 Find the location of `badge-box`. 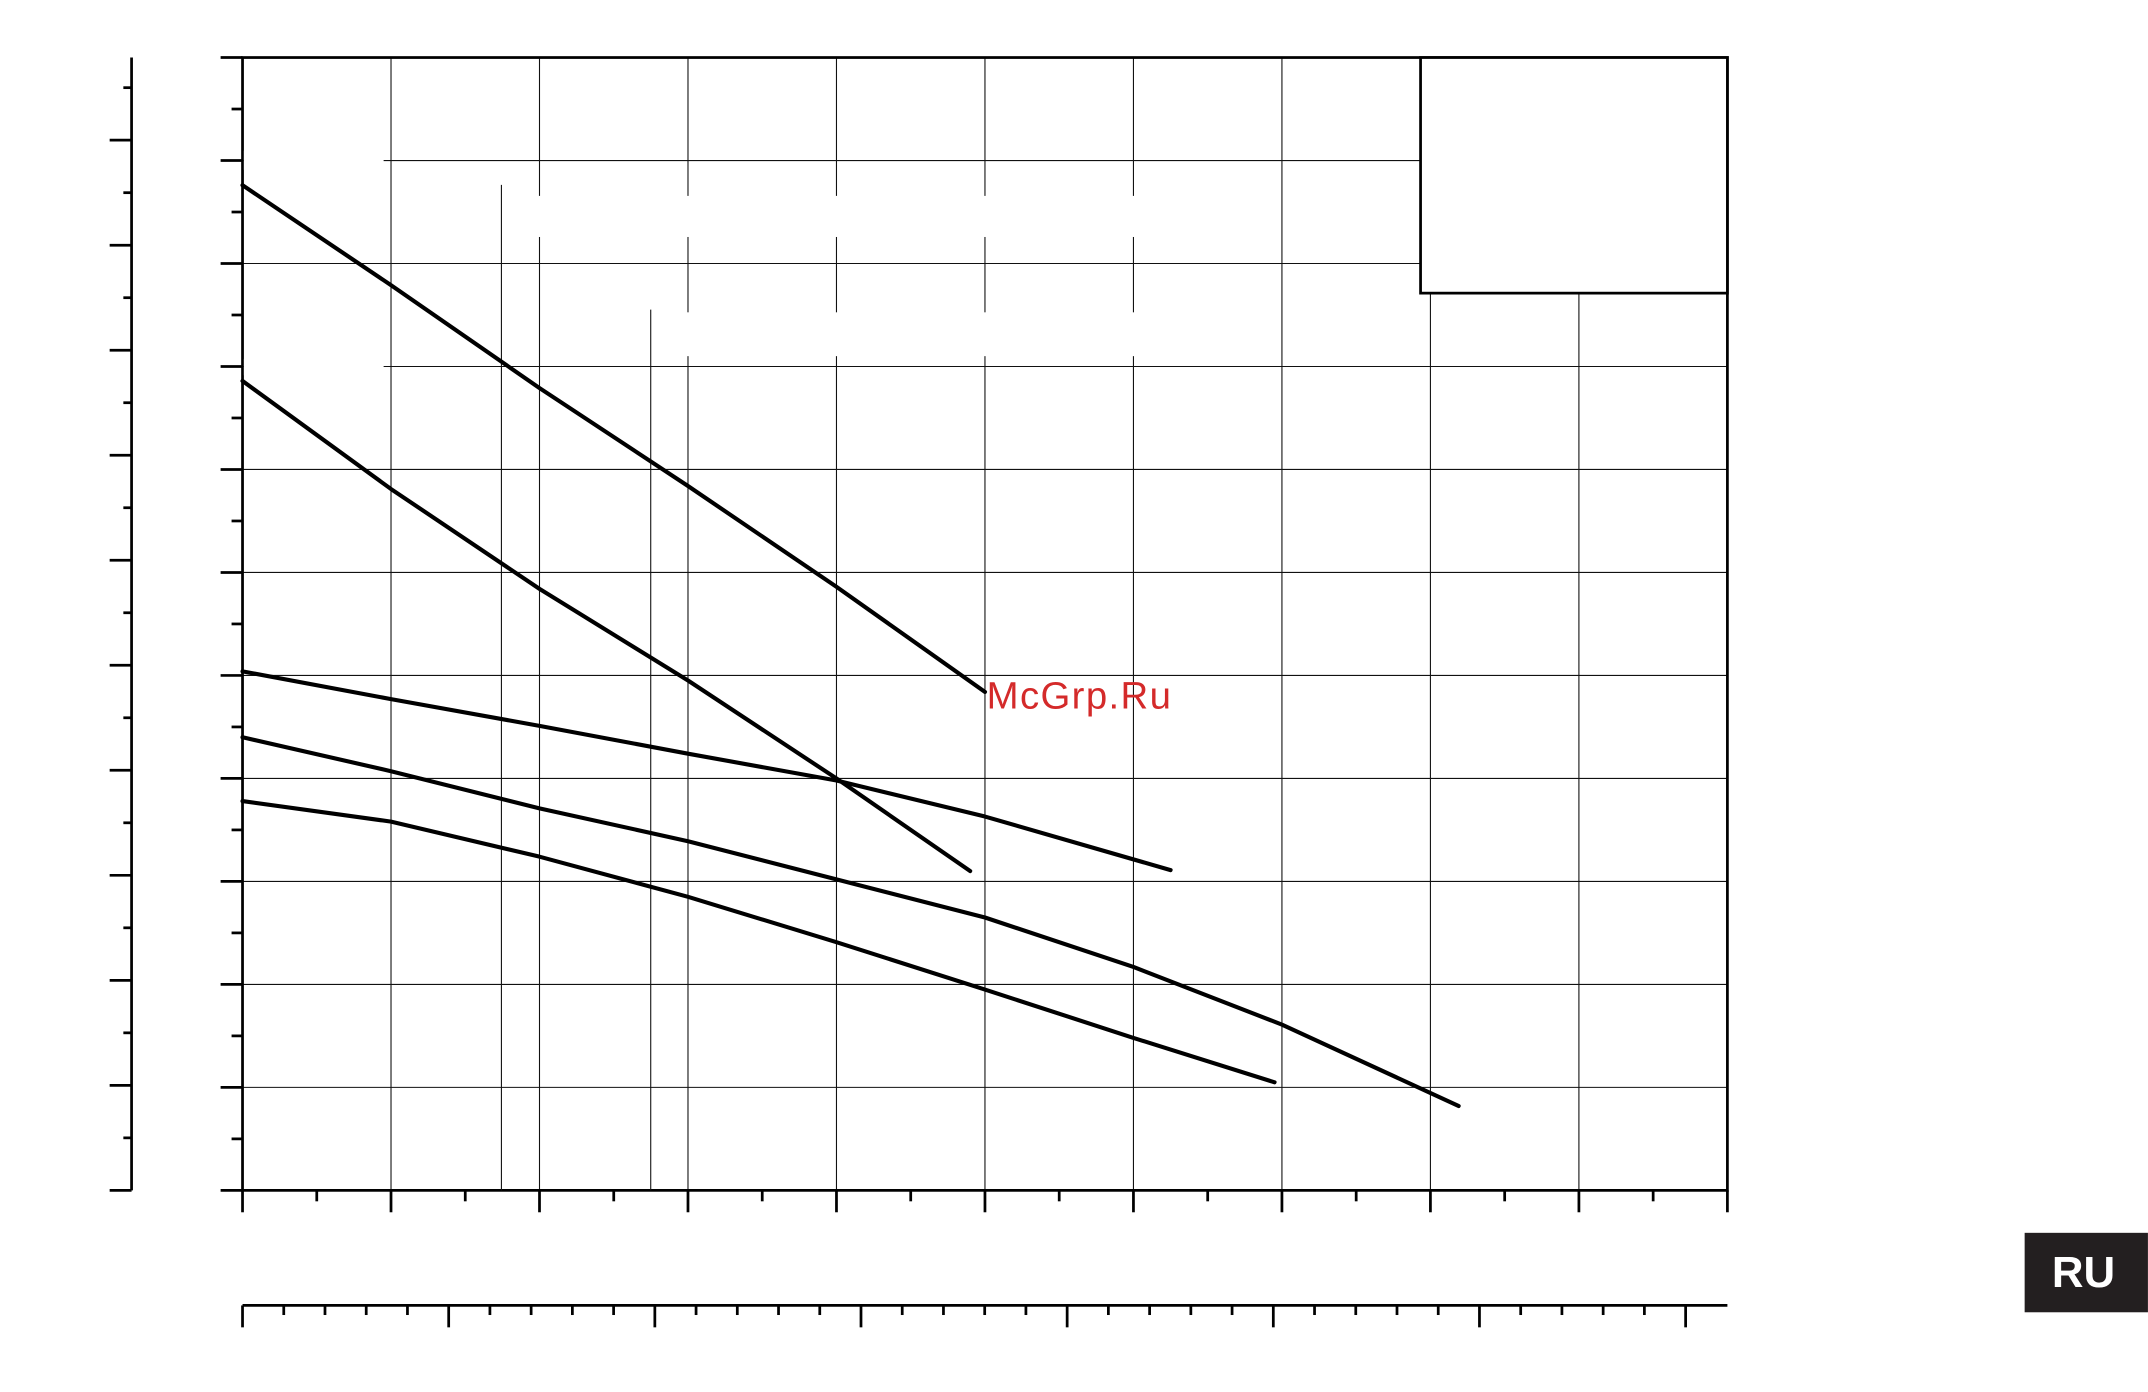

badge-box is located at coordinates (2086, 1272).